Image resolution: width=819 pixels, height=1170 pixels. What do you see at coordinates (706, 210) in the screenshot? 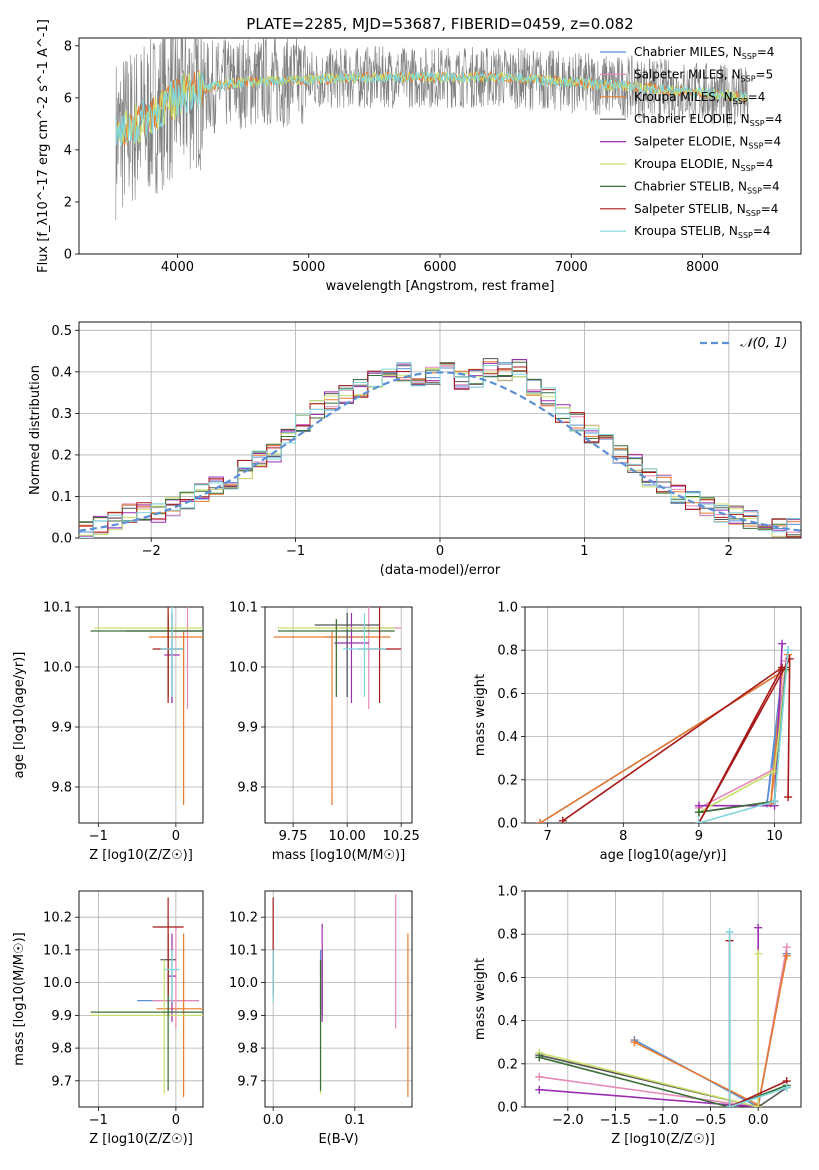
I see `legend-entry: Salpeter STELIB, NSSP=4` at bounding box center [706, 210].